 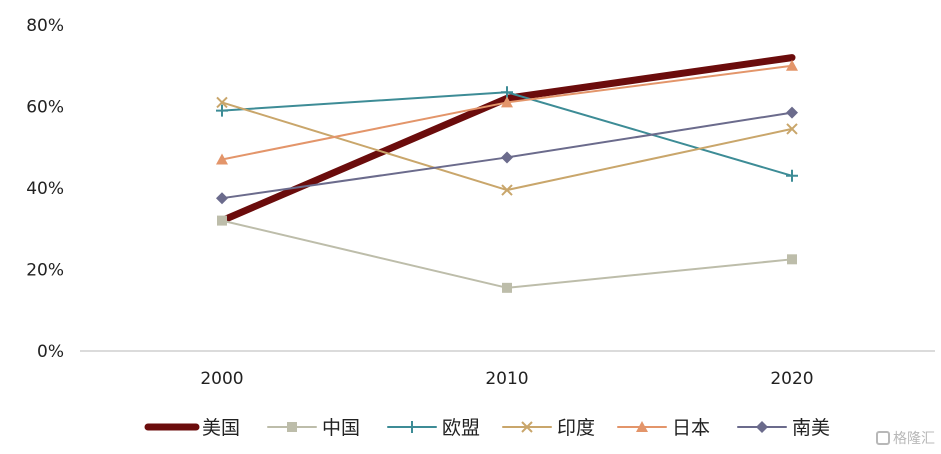 I want to click on brand-logo-icon, so click(x=883, y=438).